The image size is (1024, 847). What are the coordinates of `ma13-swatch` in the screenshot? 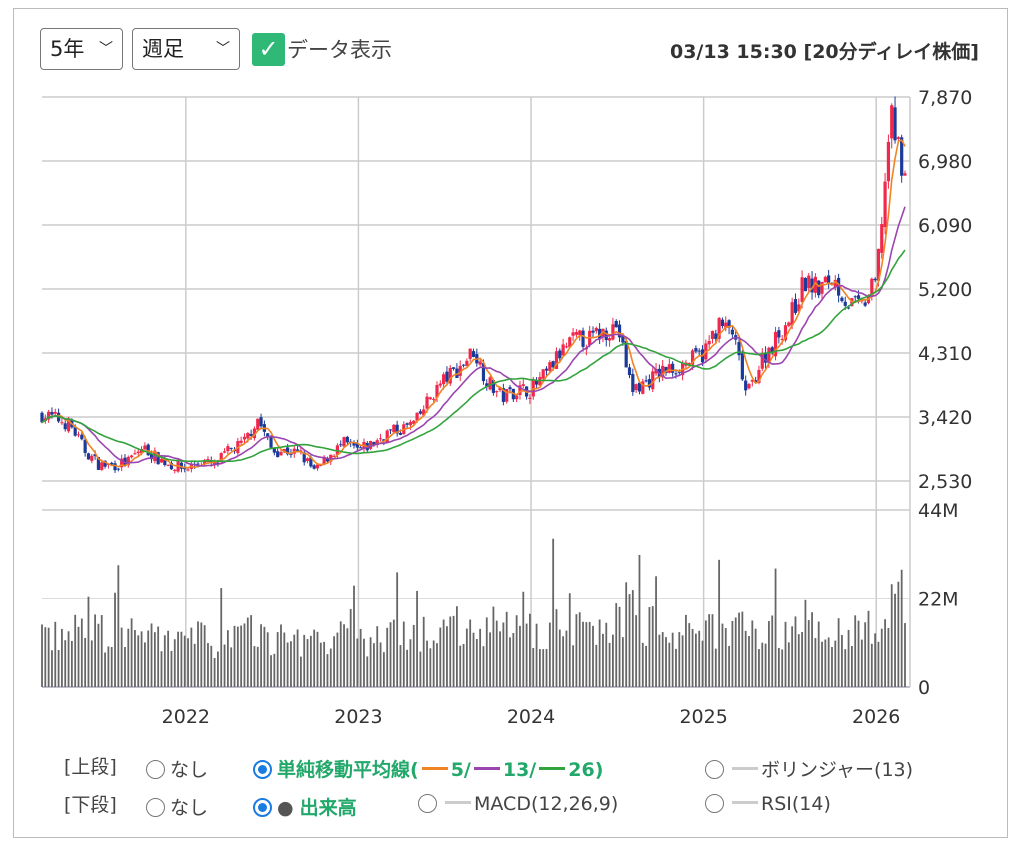 It's located at (486, 768).